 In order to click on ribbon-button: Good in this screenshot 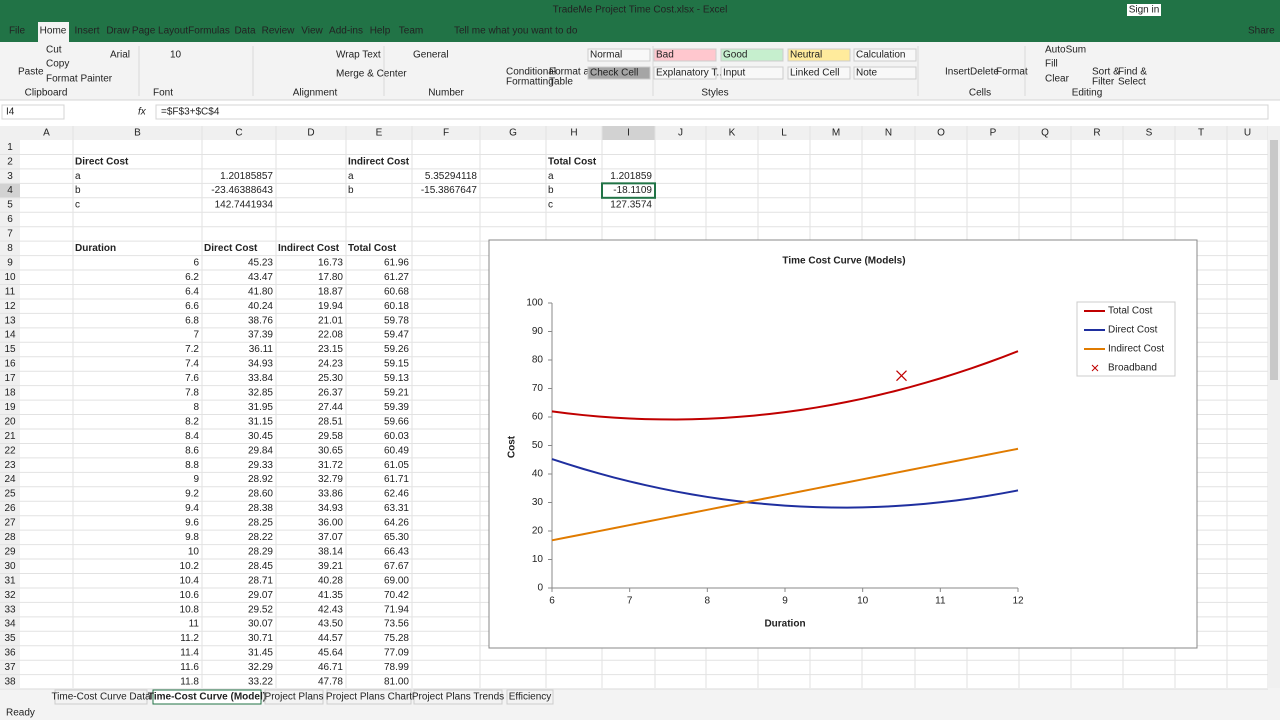, I will do `click(735, 55)`.